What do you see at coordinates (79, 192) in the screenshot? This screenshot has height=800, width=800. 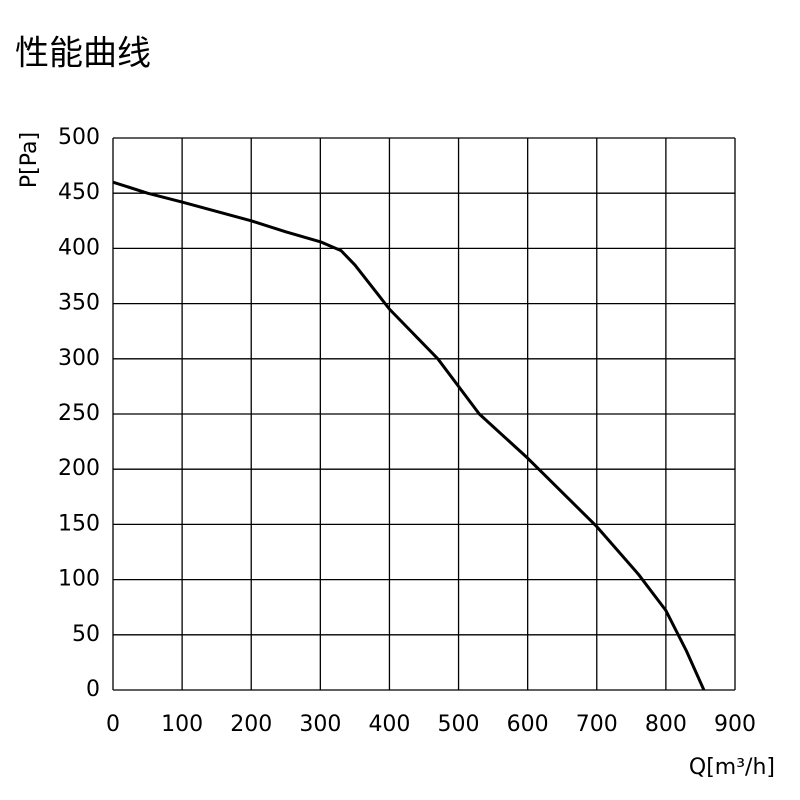 I see `y-tick-label: 450` at bounding box center [79, 192].